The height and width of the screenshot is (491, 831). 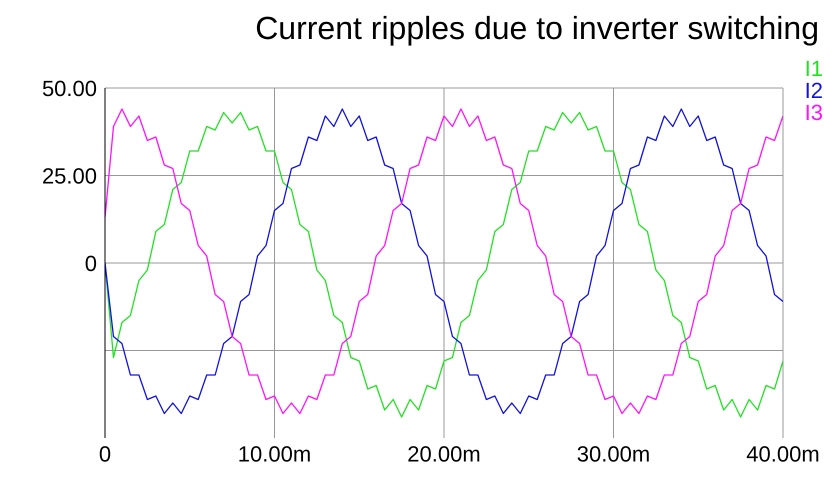 I want to click on text: I1, so click(x=813, y=68).